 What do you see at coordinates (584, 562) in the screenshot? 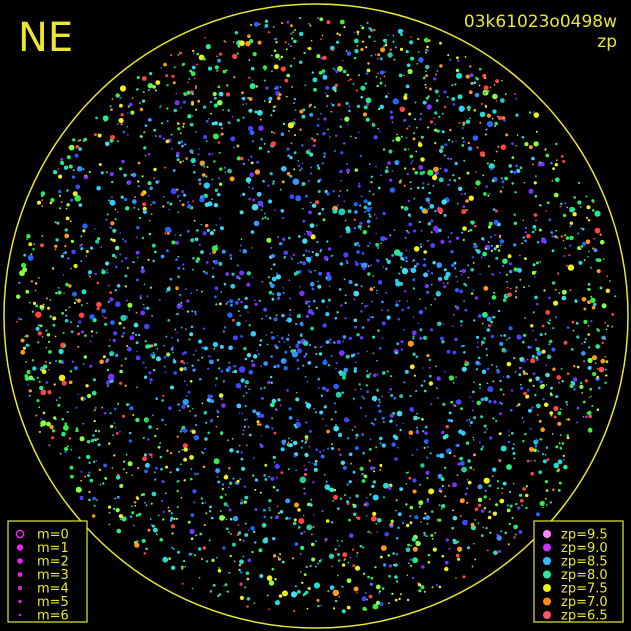
I see `zp-label: zp=8.5` at bounding box center [584, 562].